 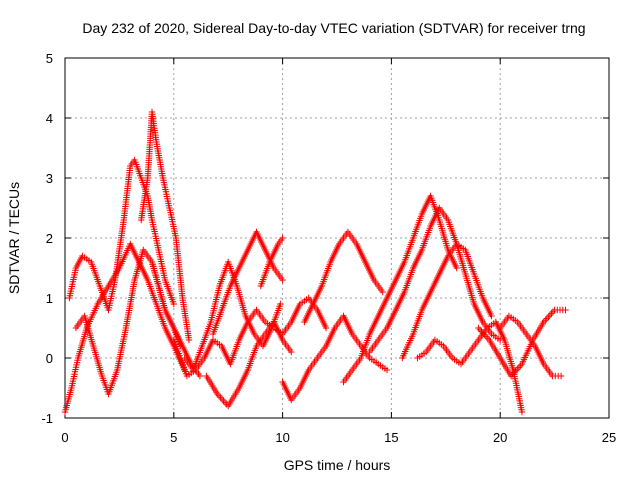 I want to click on series-s18-markers, so click(x=531, y=346).